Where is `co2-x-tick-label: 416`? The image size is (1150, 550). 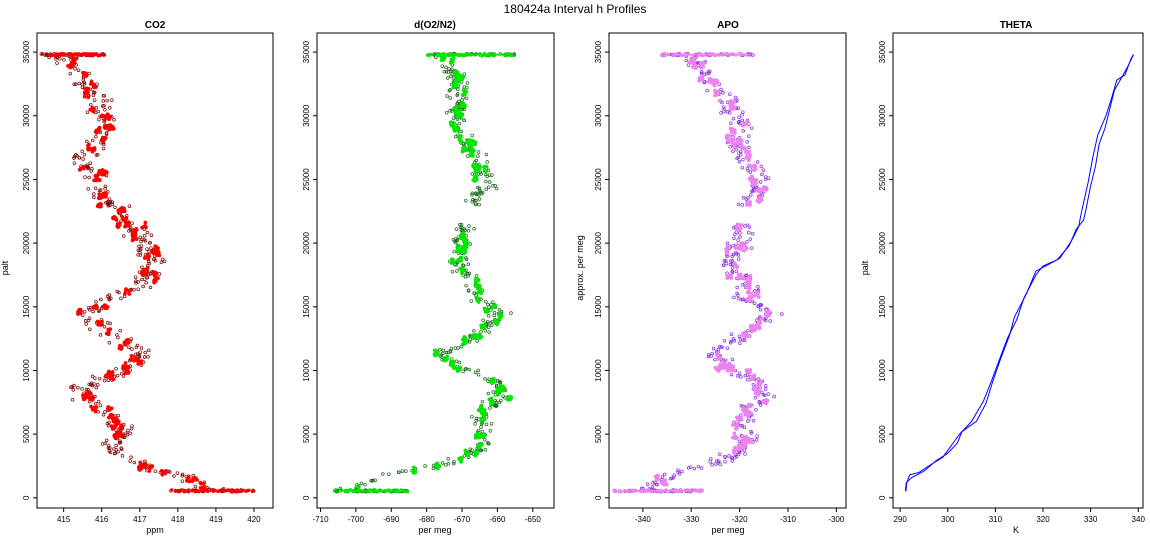
co2-x-tick-label: 416 is located at coordinates (102, 519).